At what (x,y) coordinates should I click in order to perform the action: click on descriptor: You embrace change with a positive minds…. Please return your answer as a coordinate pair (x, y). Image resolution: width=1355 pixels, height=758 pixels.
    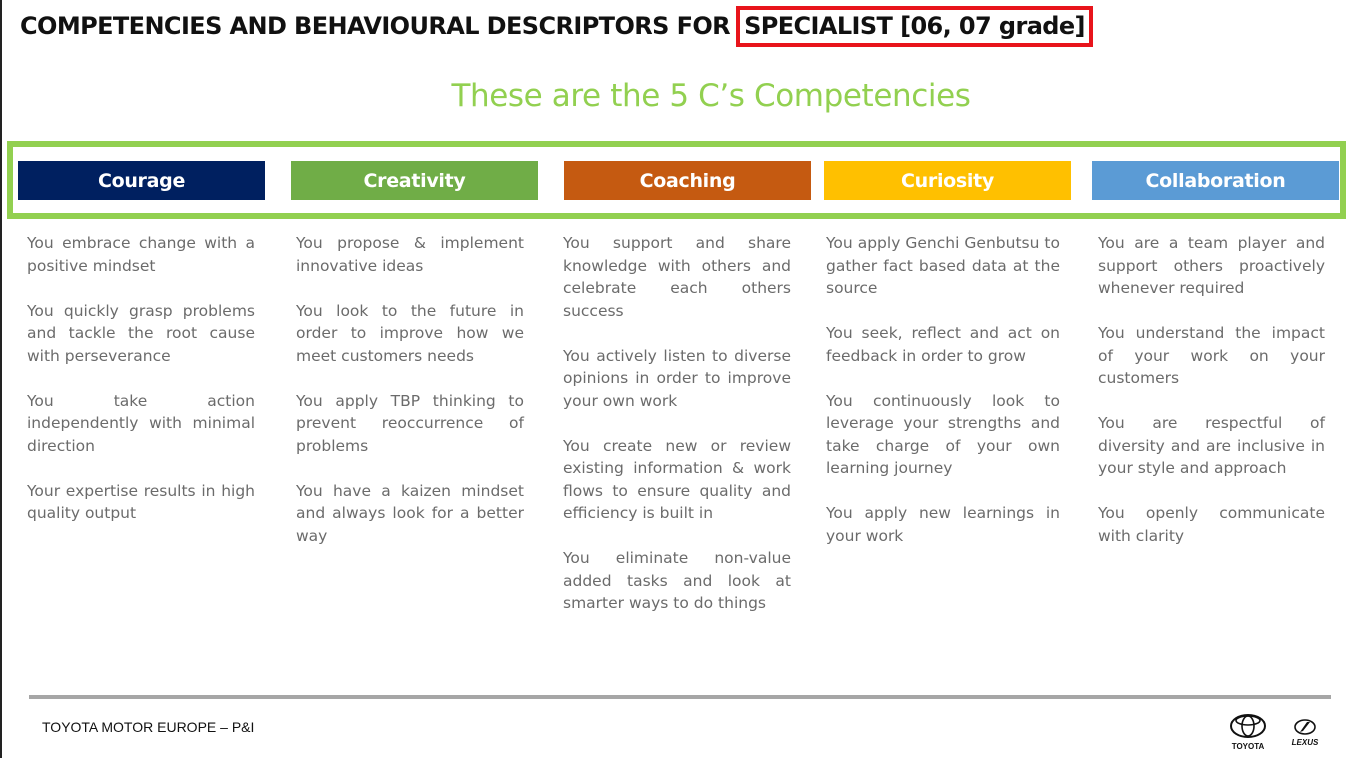
    Looking at the image, I should click on (141, 254).